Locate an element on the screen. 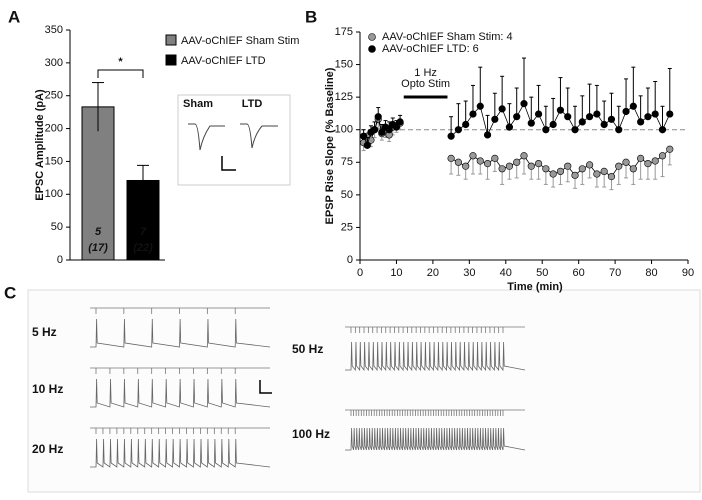 The image size is (702, 500). trace-label: 20 Hz is located at coordinates (47, 449).